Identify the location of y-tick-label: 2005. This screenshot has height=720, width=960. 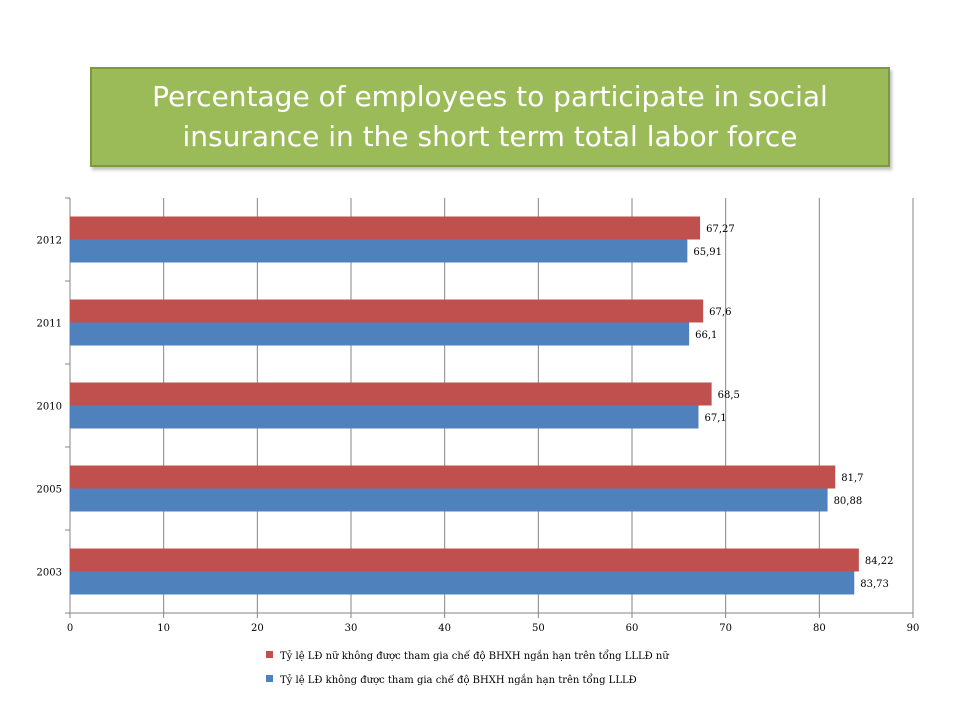
(49, 490).